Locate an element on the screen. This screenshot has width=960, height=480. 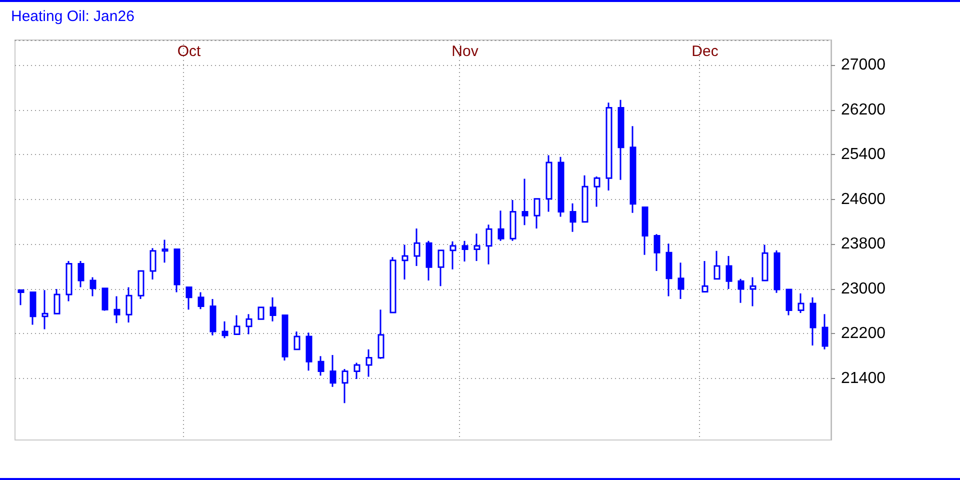
x-tick-label: Dec is located at coordinates (705, 51).